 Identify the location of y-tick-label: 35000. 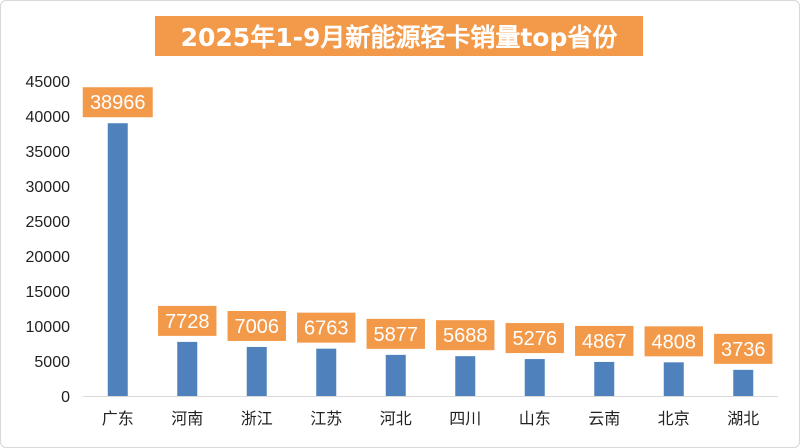
(48, 152).